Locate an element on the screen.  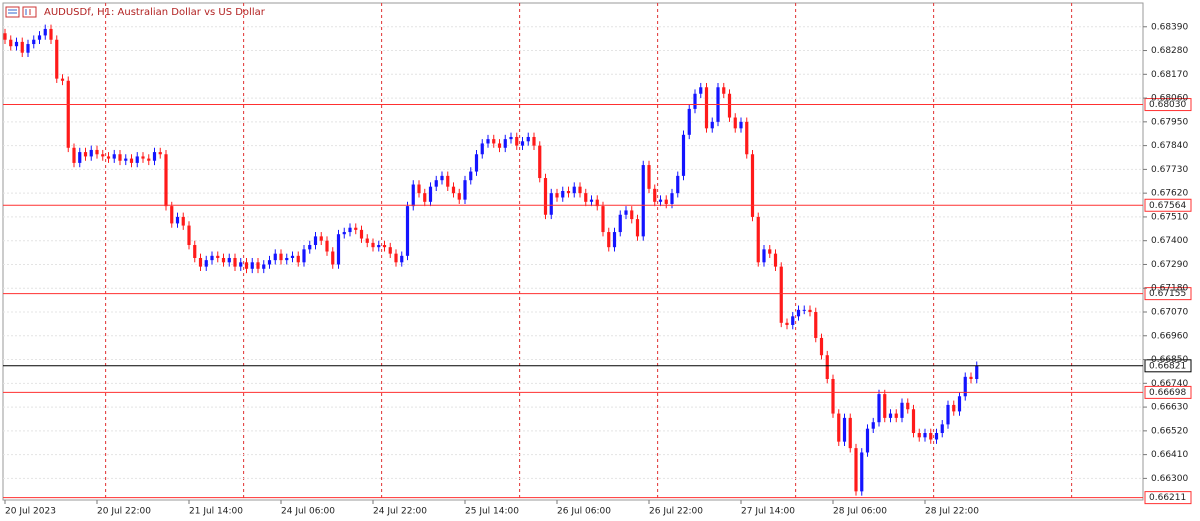
y-tick-label: 0.68060 is located at coordinates (1169, 99).